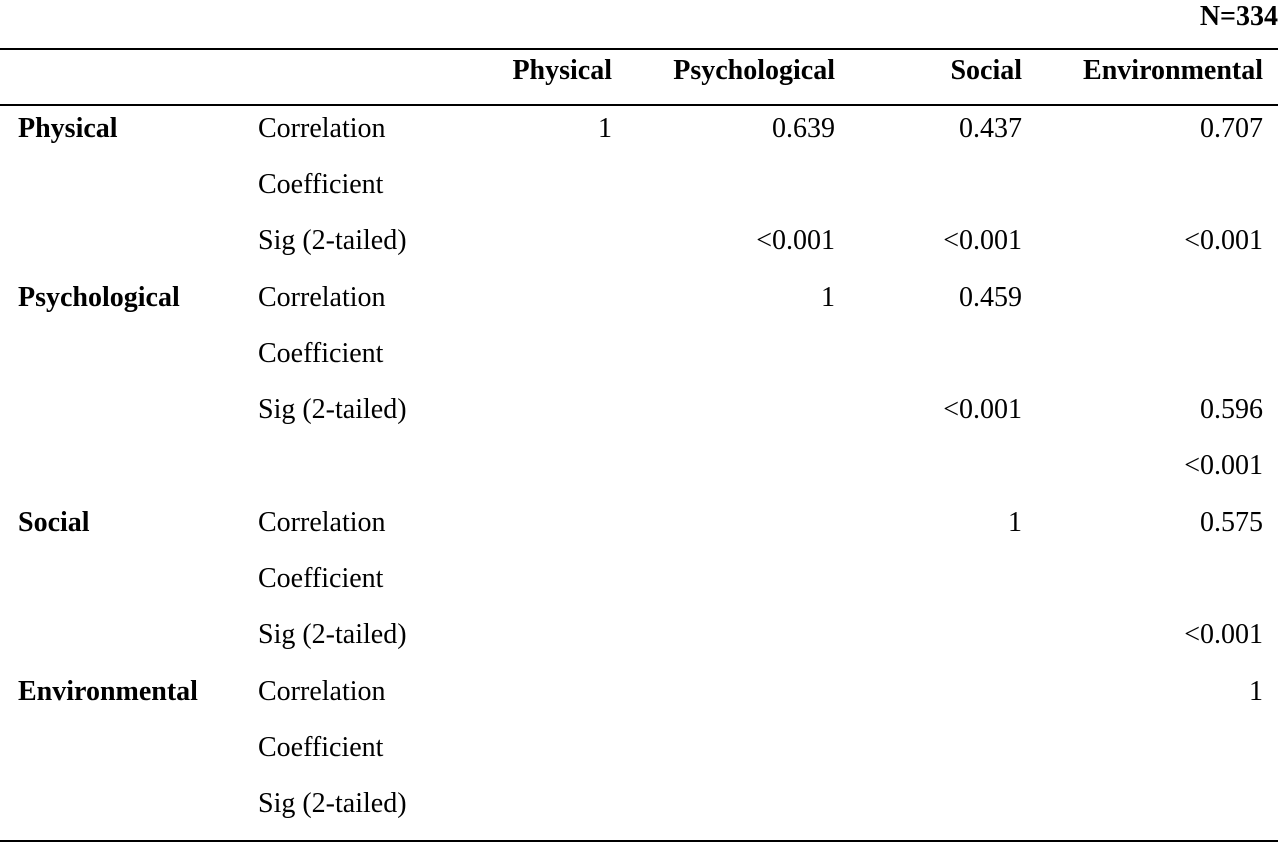 Image resolution: width=1280 pixels, height=845 pixels. I want to click on cell-physical-environmental-corr: 0.707, so click(1231, 128).